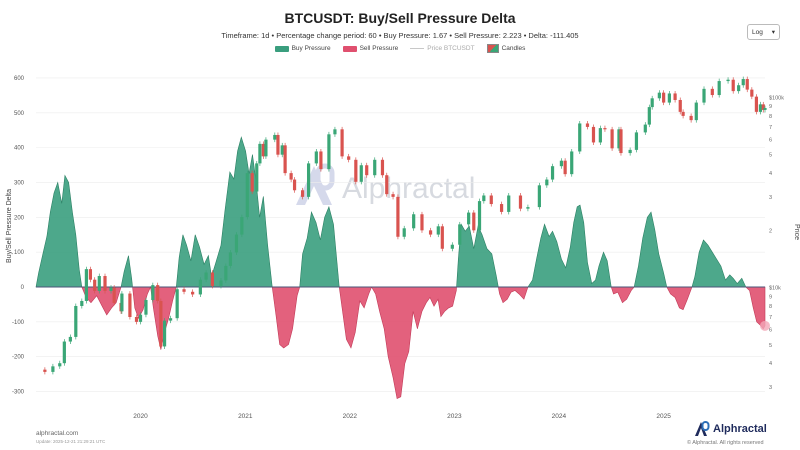 Image resolution: width=800 pixels, height=450 pixels. What do you see at coordinates (400, 18) in the screenshot?
I see `chart-title: BTCUSDT: Buy/Sell Pressure Delta` at bounding box center [400, 18].